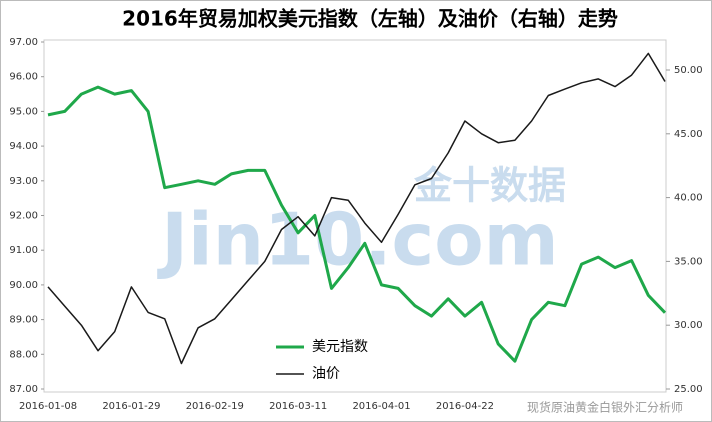 The height and width of the screenshot is (422, 712). What do you see at coordinates (381, 406) in the screenshot?
I see `x-tick-label: 2016-04-01` at bounding box center [381, 406].